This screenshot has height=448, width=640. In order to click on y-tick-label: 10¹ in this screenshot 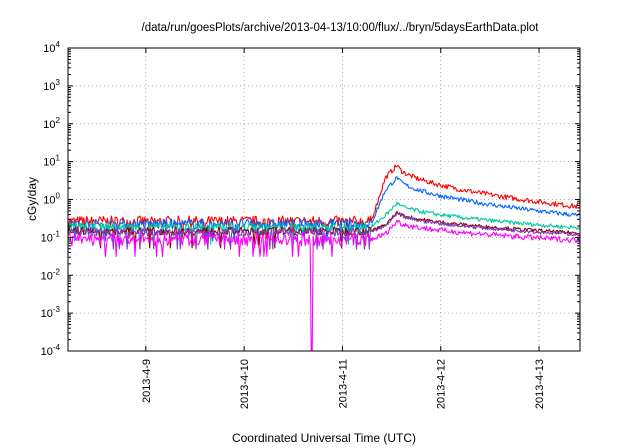, I will do `click(51, 161)`.